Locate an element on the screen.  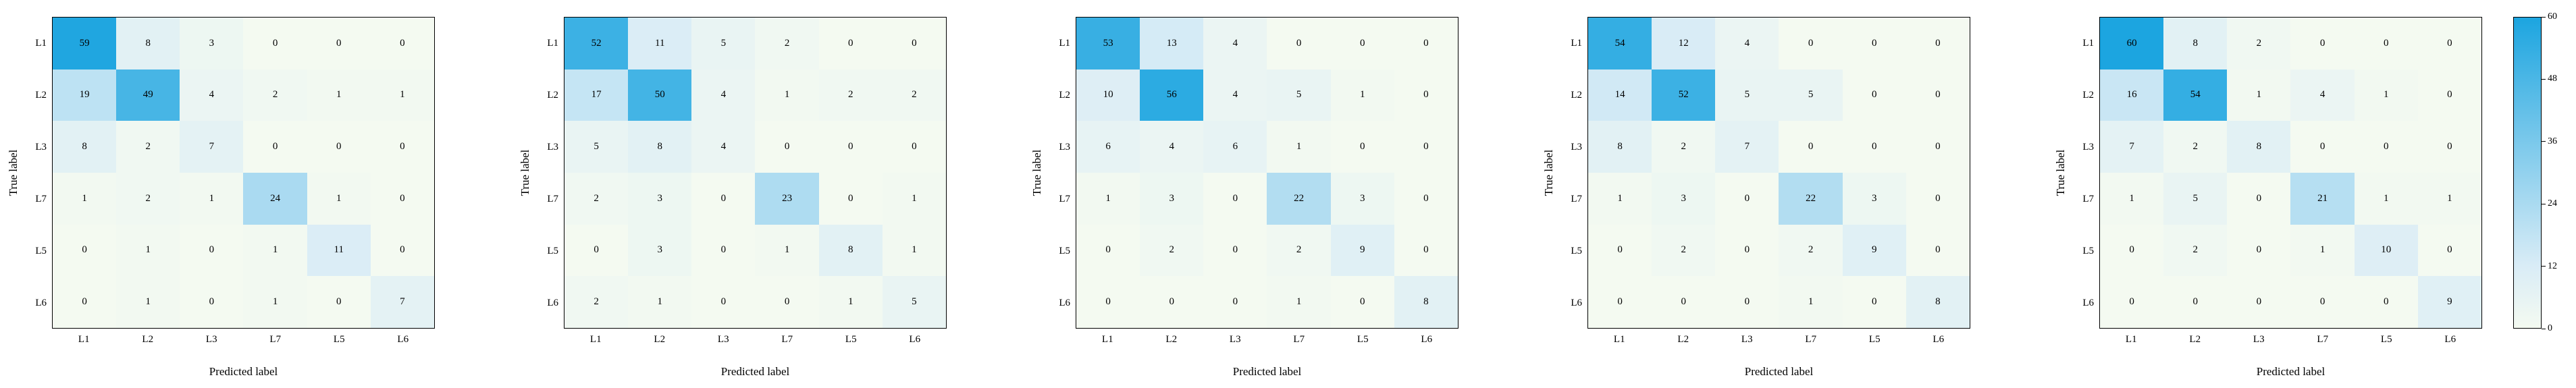
heatmap-cell: 9 is located at coordinates (1362, 251).